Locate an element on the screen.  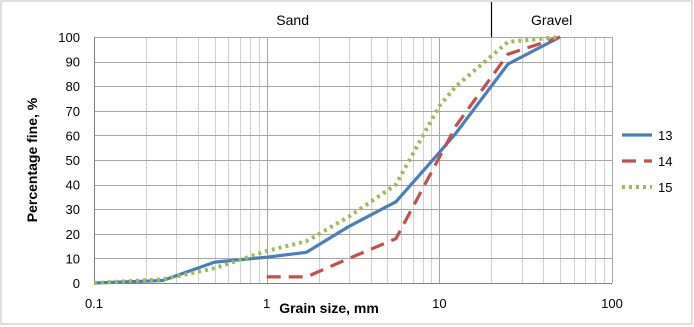
legend: 13 14 15 is located at coordinates (647, 161).